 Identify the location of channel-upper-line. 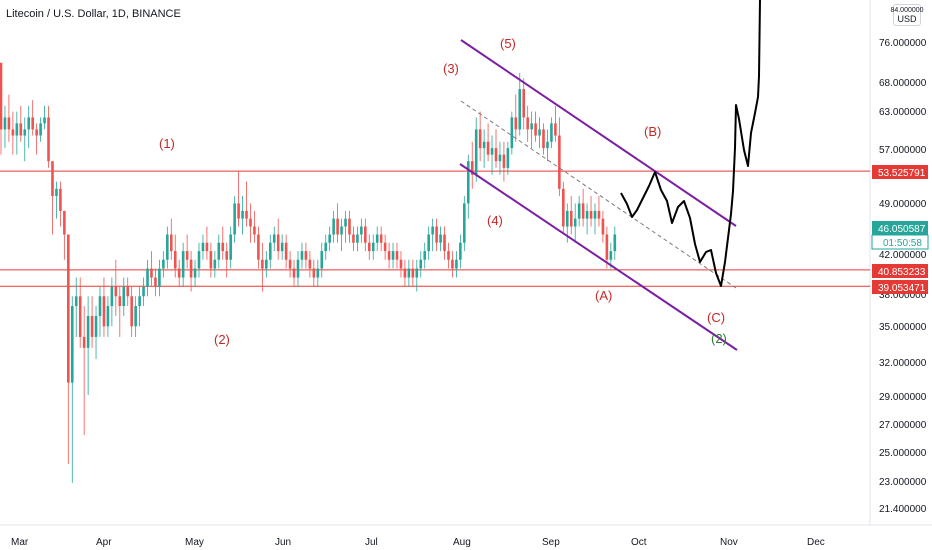
(598, 133).